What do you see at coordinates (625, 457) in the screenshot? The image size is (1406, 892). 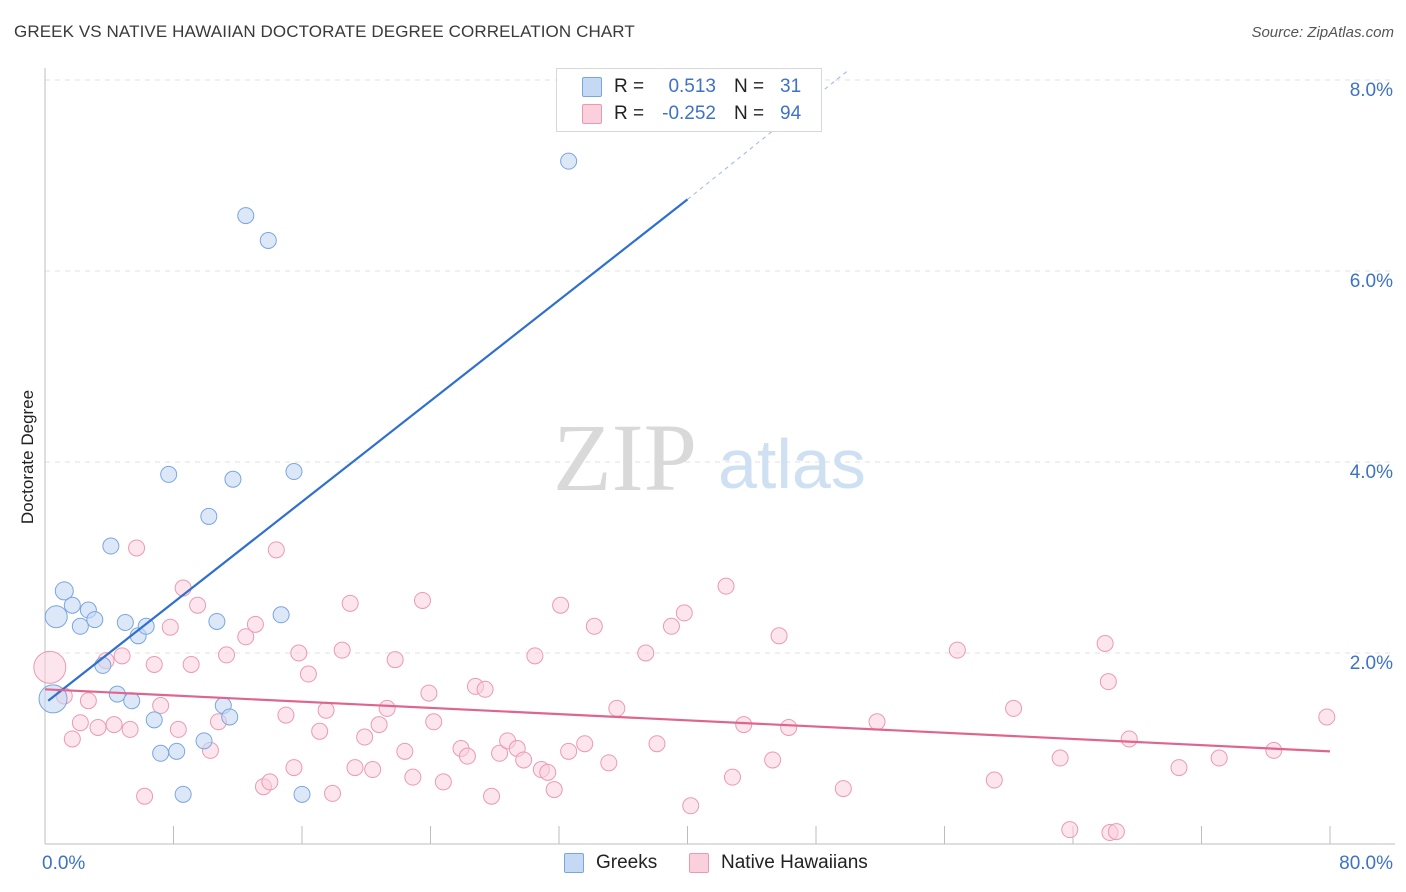 I see `watermark-zip: ZIP` at bounding box center [625, 457].